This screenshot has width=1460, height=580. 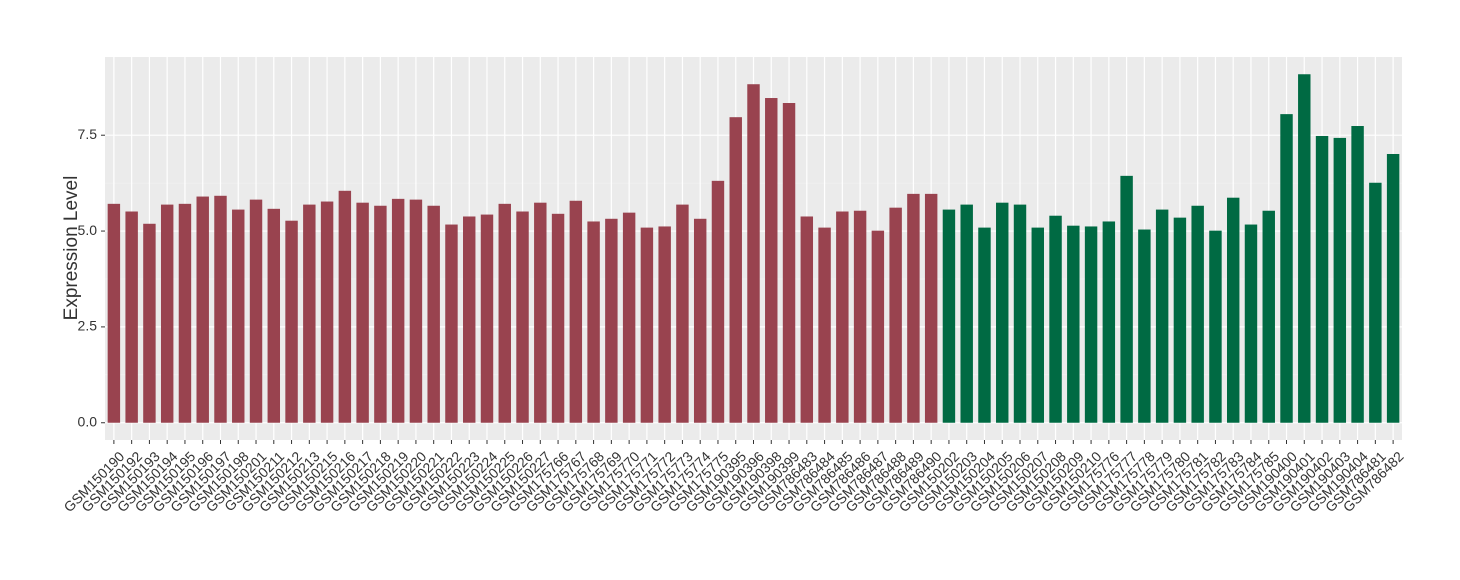 I want to click on y-tick-label: 0.0, so click(x=88, y=421).